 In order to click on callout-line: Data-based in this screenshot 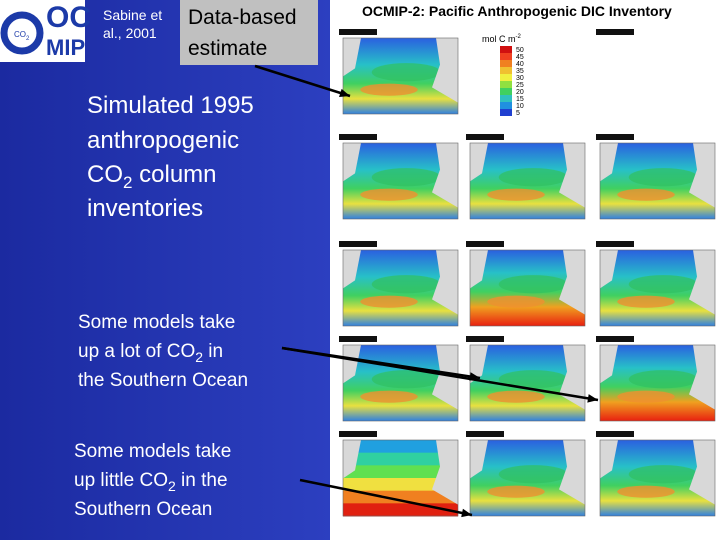, I will do `click(242, 17)`.